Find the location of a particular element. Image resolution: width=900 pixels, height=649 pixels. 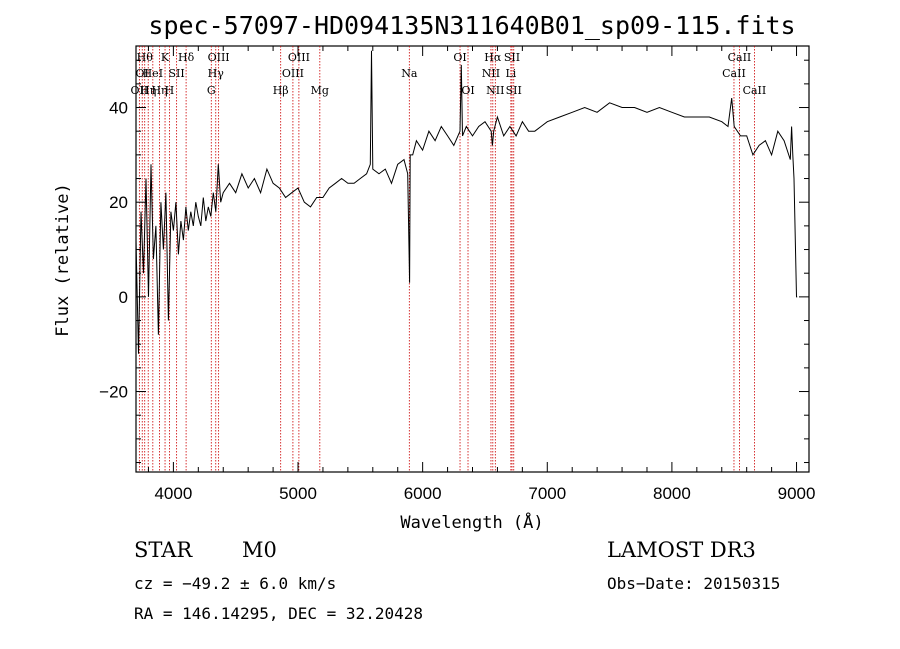

x-tick-label: 6000 is located at coordinates (423, 493).